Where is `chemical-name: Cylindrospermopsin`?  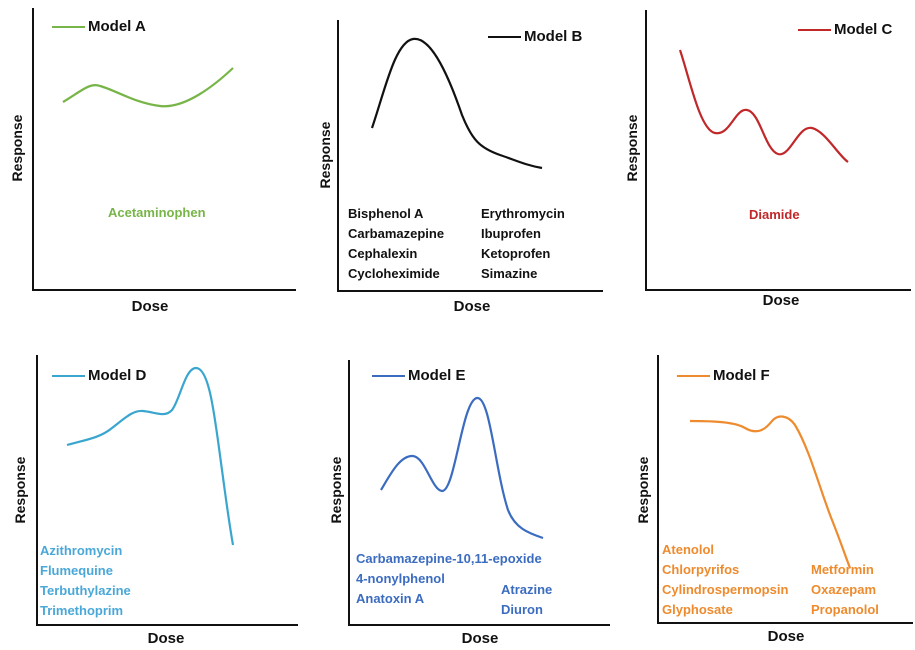 chemical-name: Cylindrospermopsin is located at coordinates (725, 589).